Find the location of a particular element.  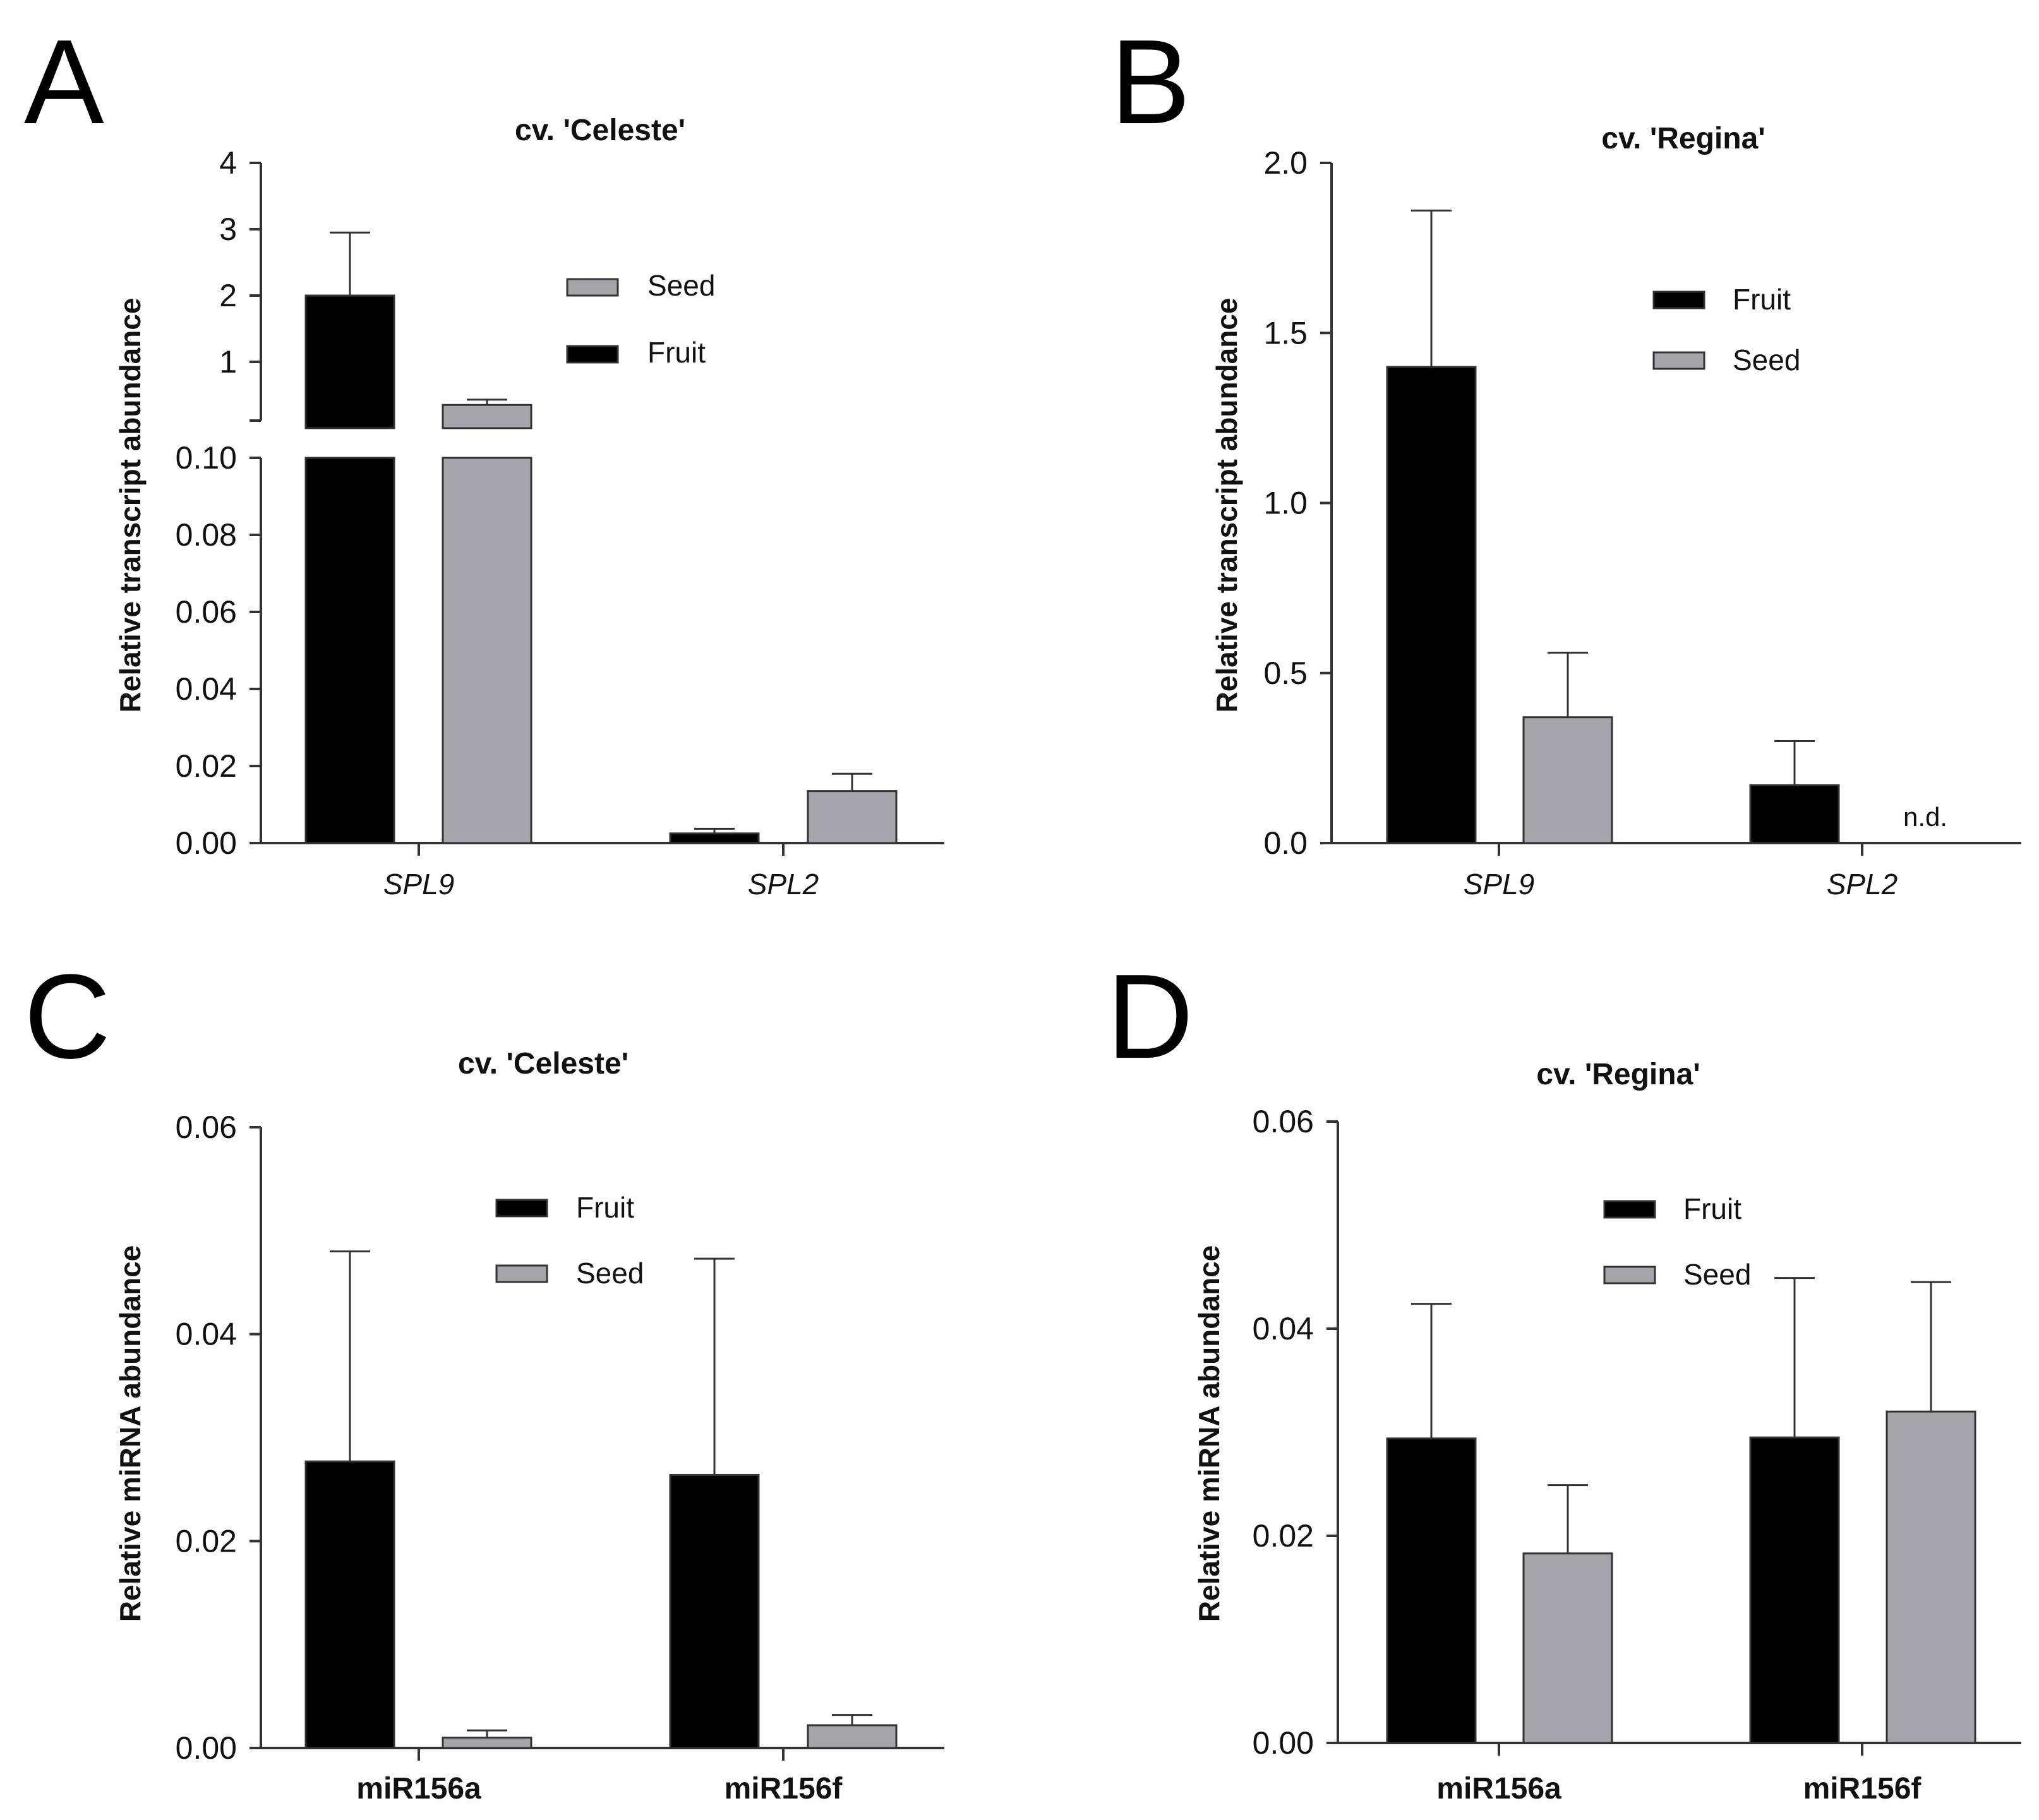

panel-b-ytick-label-3: 1.5 is located at coordinates (1285, 332).